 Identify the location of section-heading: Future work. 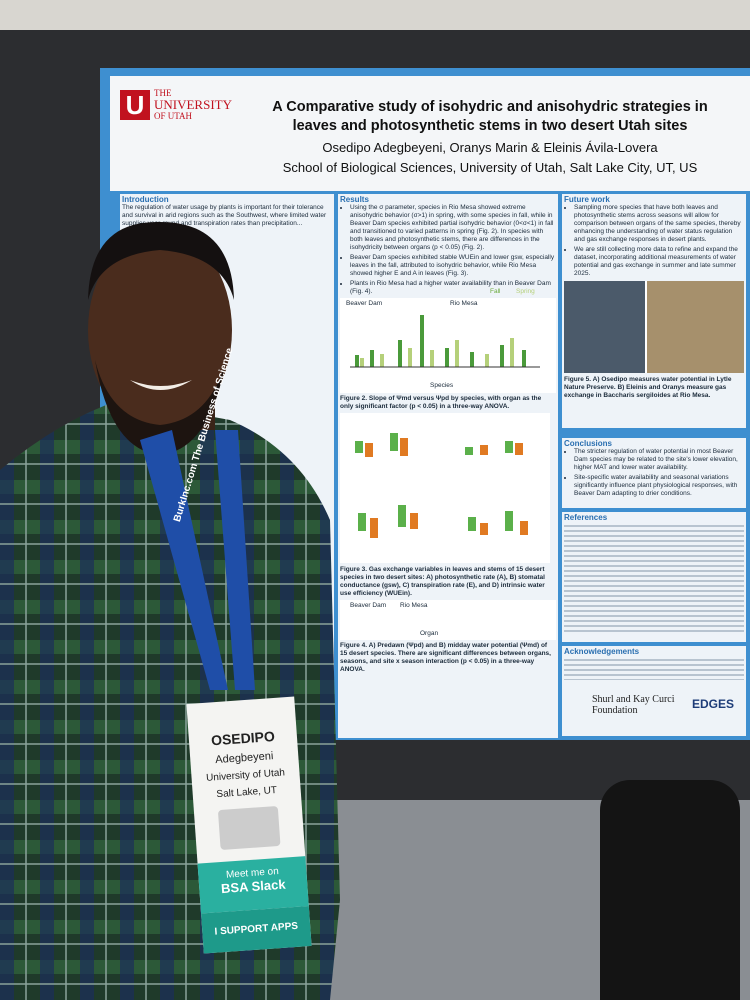
(587, 199).